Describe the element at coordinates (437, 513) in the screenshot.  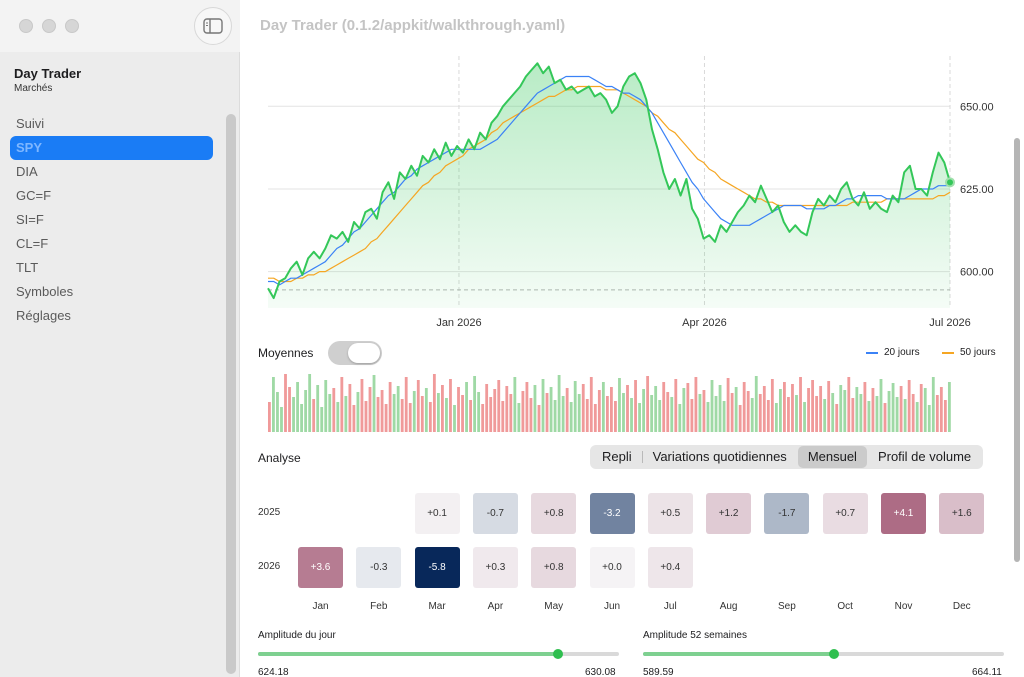
I see `heatmap-cell: +0.1` at that location.